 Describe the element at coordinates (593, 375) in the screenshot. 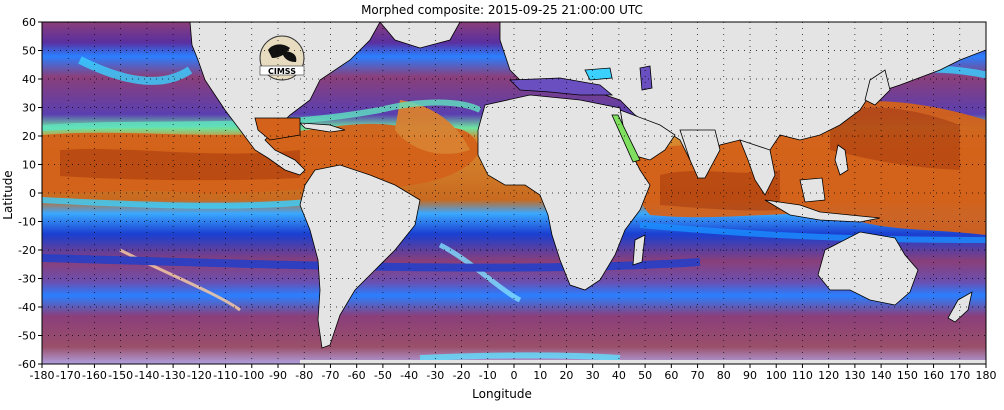

I see `x-tick-label: 30` at that location.